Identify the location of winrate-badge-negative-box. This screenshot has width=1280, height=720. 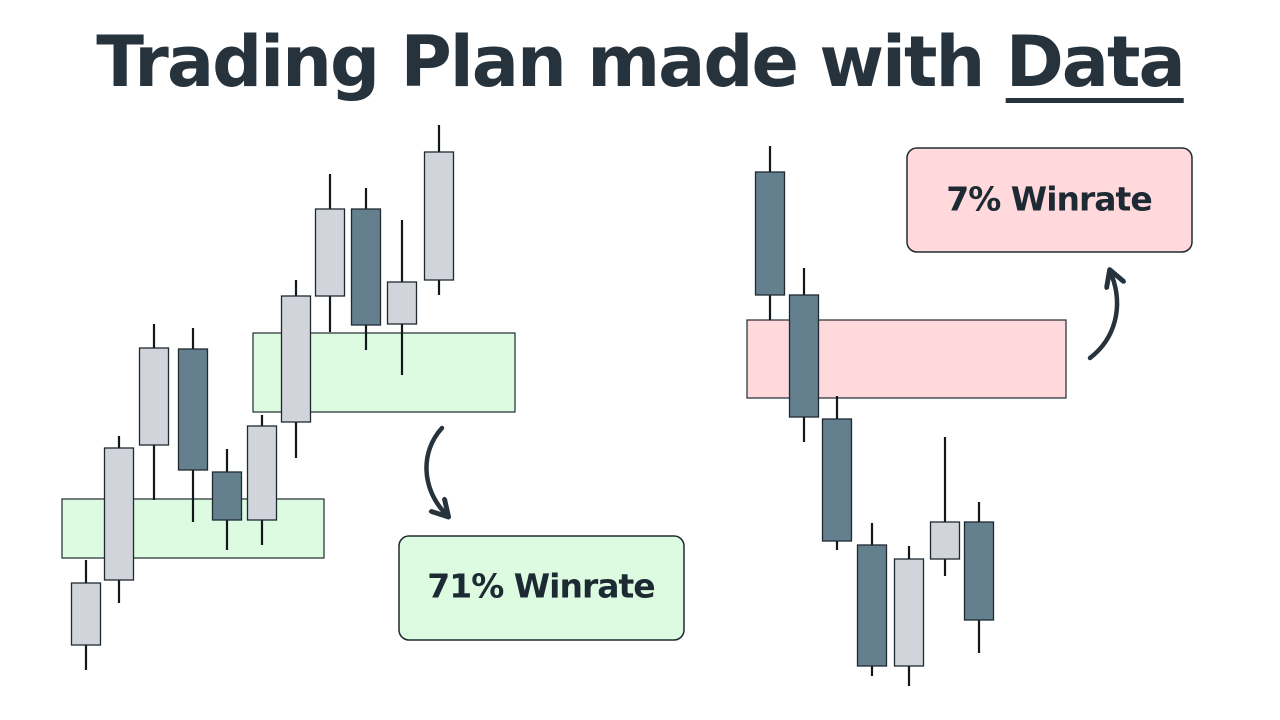
(1049, 200).